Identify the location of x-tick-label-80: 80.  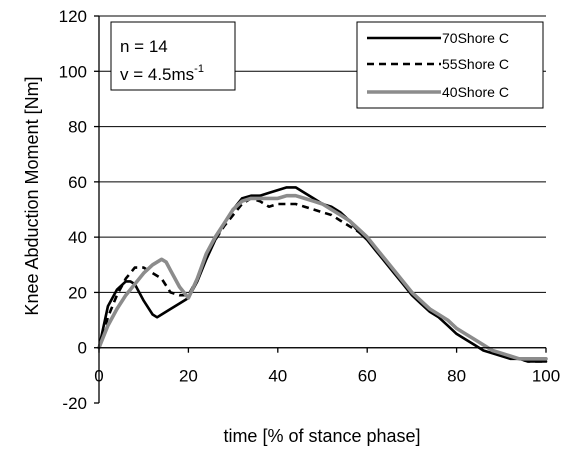
(456, 376).